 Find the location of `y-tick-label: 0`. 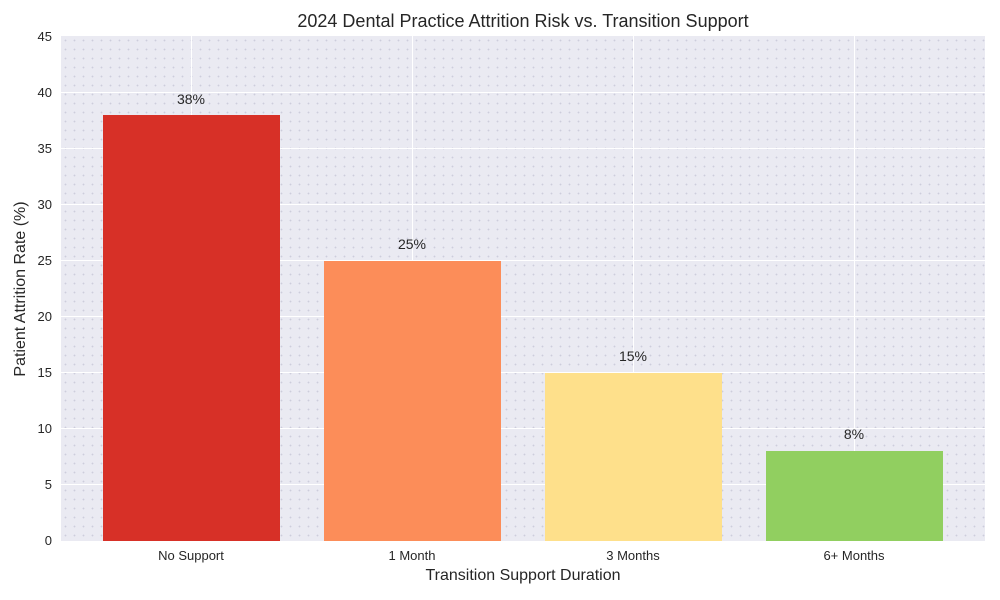

y-tick-label: 0 is located at coordinates (48, 540).